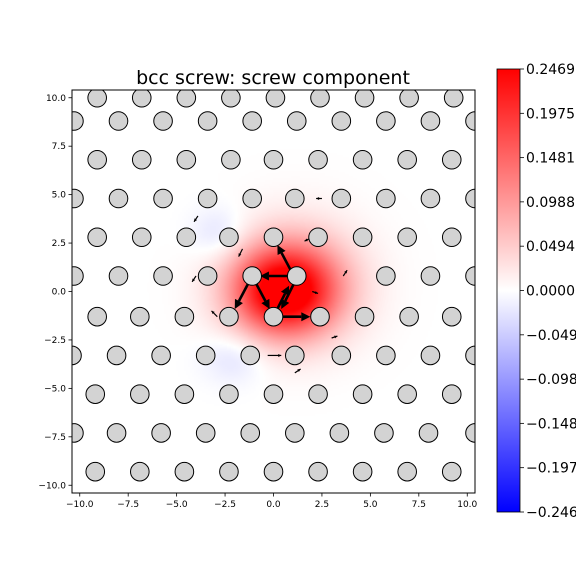 The height and width of the screenshot is (576, 576). I want to click on y-axis: 10.0 7.5 5.0 2.5 0.0 −2.5 −5.0 −7.5 −10.0, so click(55, 292).